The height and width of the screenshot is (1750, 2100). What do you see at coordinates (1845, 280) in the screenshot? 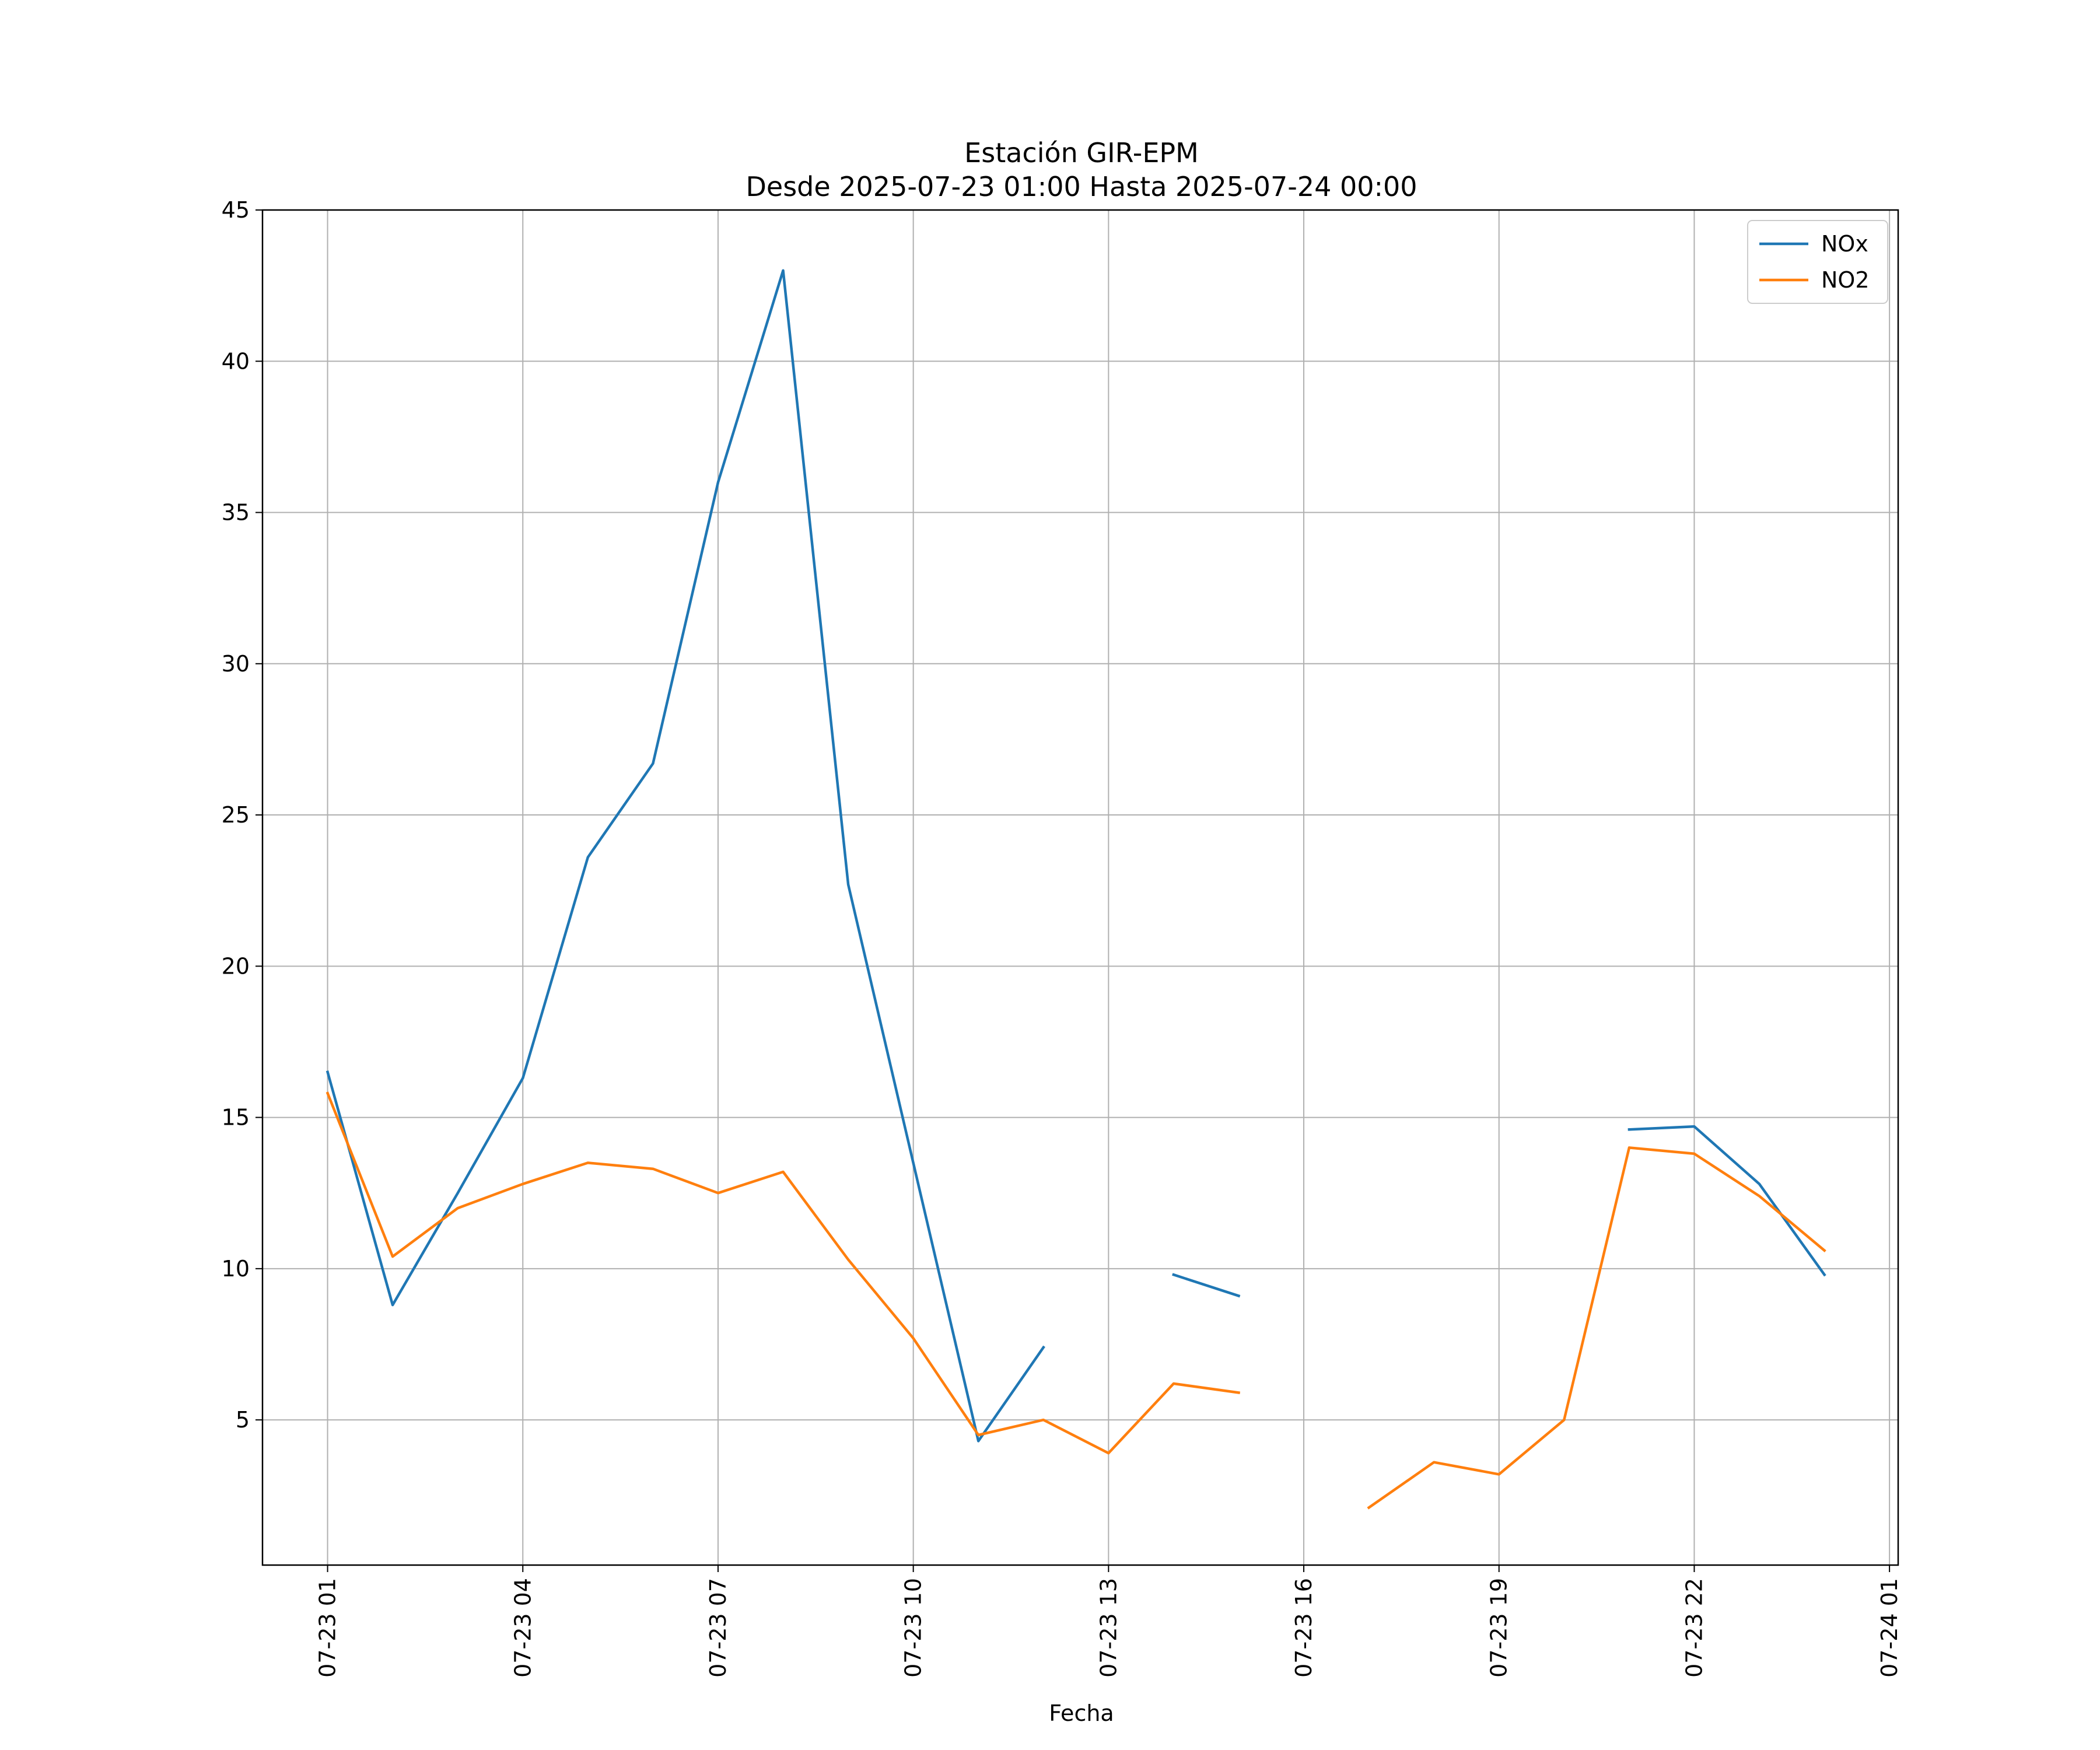
I see `legend-label-no2: NO2` at bounding box center [1845, 280].